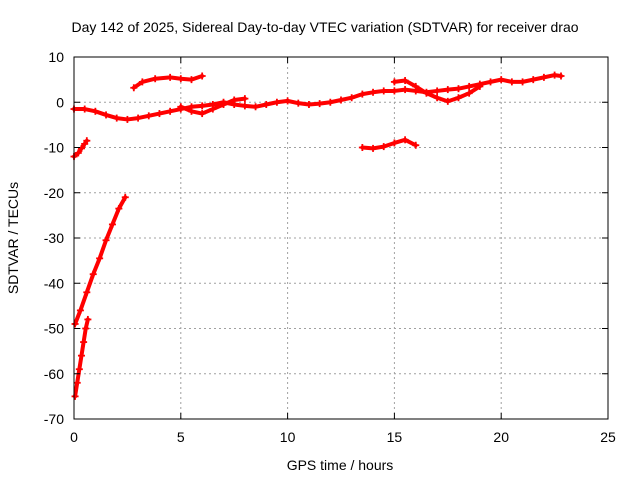 The image size is (640, 480). What do you see at coordinates (54, 148) in the screenshot?
I see `y-tick-label-6: -10` at bounding box center [54, 148].